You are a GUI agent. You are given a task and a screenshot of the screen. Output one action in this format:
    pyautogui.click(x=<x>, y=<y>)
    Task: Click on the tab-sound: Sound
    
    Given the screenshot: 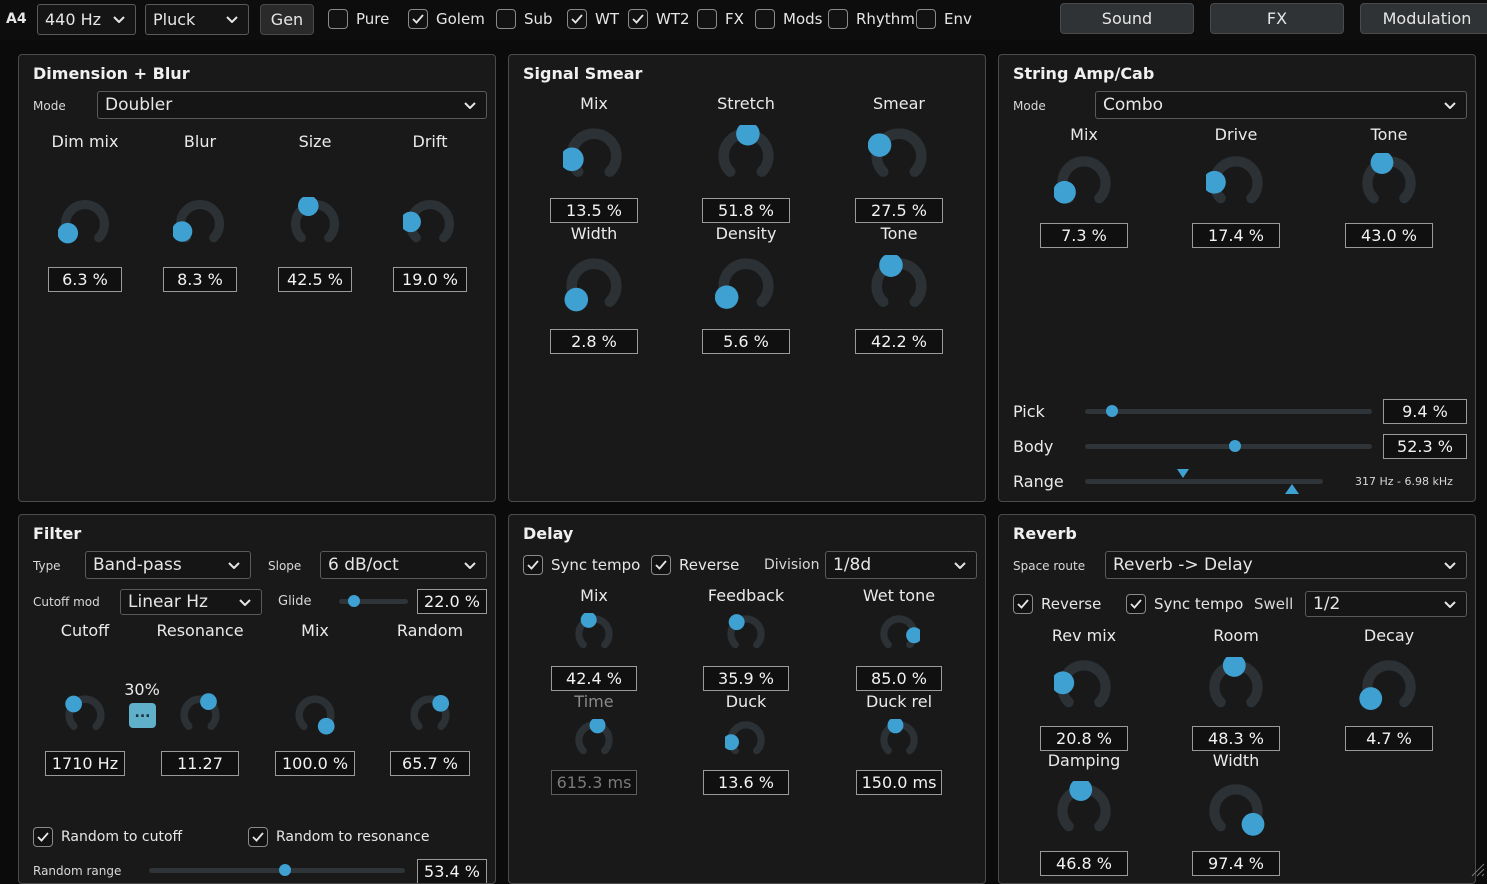 What is the action you would take?
    pyautogui.click(x=1127, y=18)
    